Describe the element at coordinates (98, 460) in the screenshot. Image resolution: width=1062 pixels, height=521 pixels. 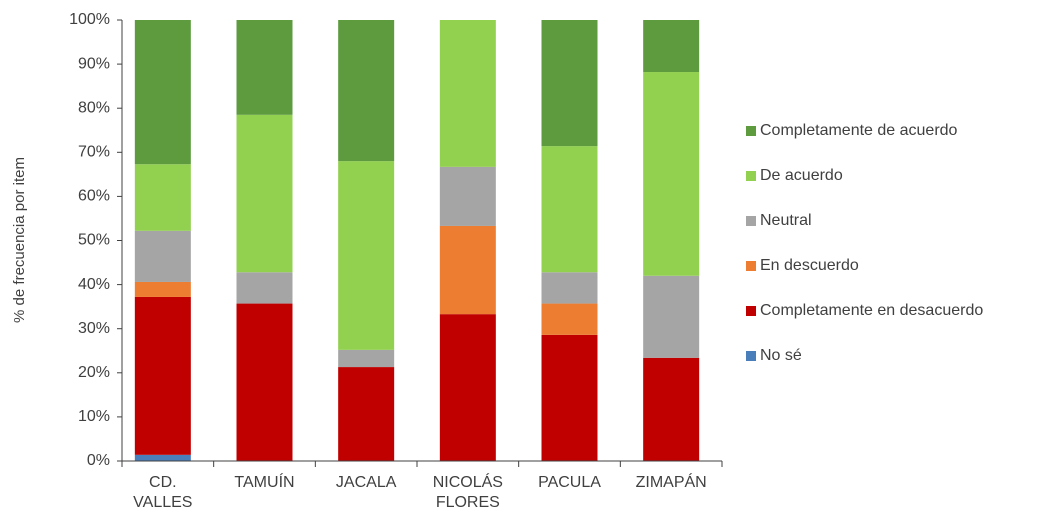
I see `y-tick-label: 0%` at that location.